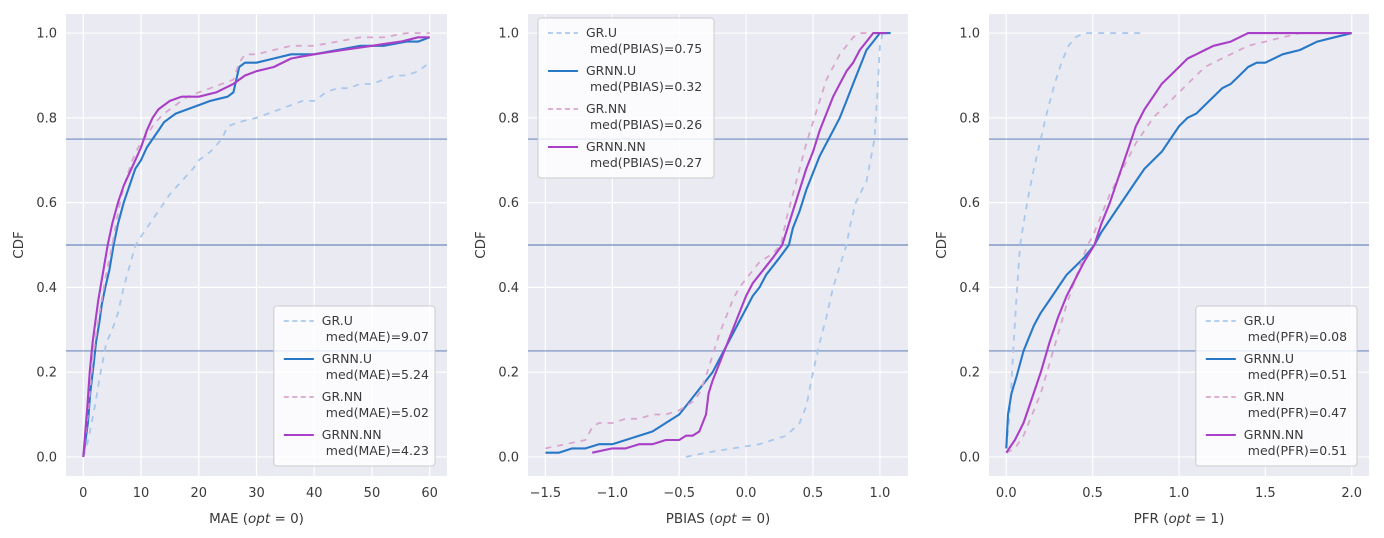 The width and height of the screenshot is (1384, 538). I want to click on x-tick-label: 60, so click(429, 493).